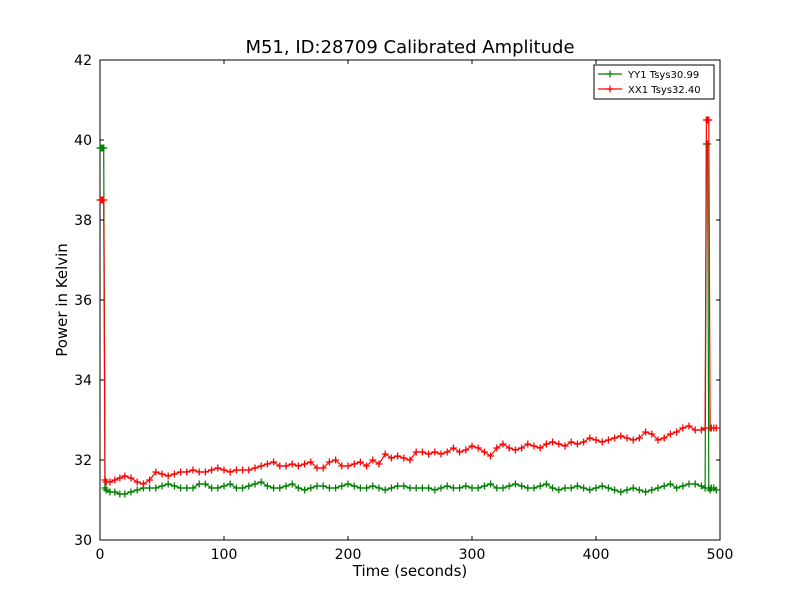 This screenshot has height=600, width=800. Describe the element at coordinates (100, 555) in the screenshot. I see `x-tick-label: 0` at that location.